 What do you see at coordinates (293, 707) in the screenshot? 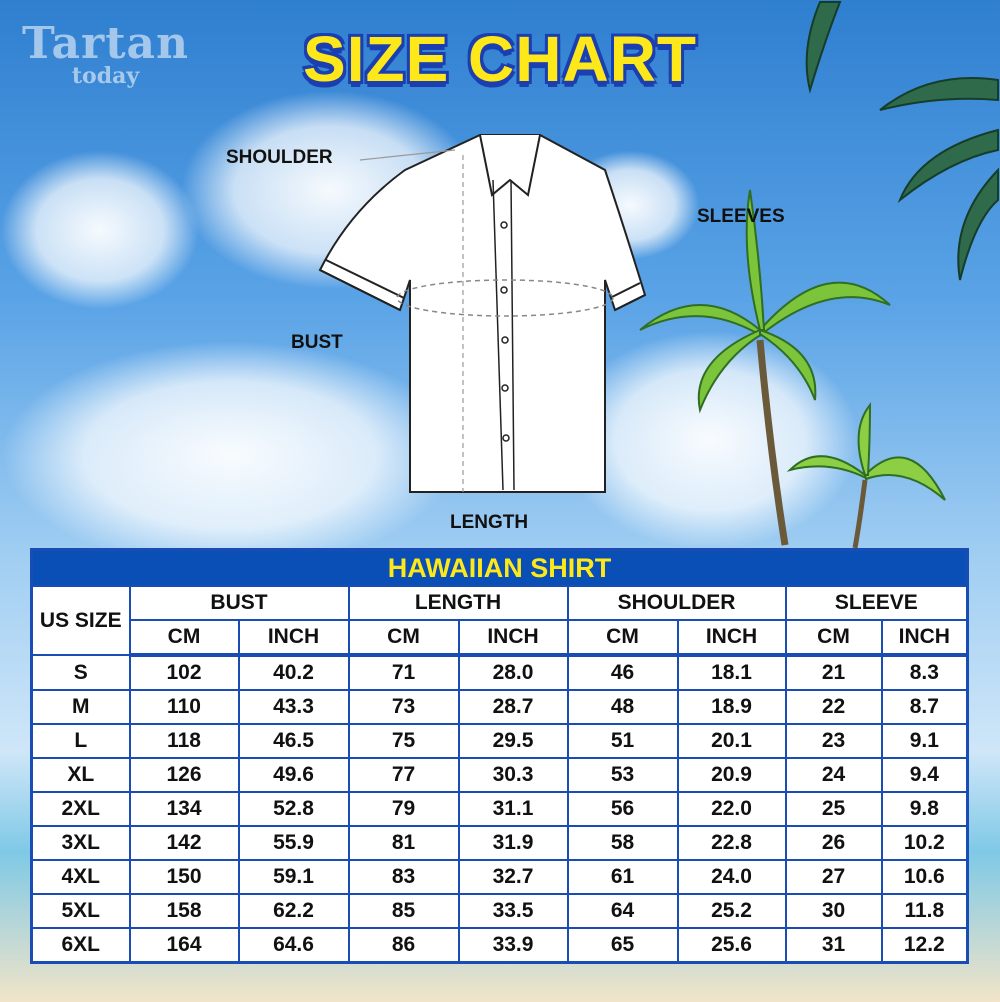
I see `value-cell: 43.3` at bounding box center [293, 707].